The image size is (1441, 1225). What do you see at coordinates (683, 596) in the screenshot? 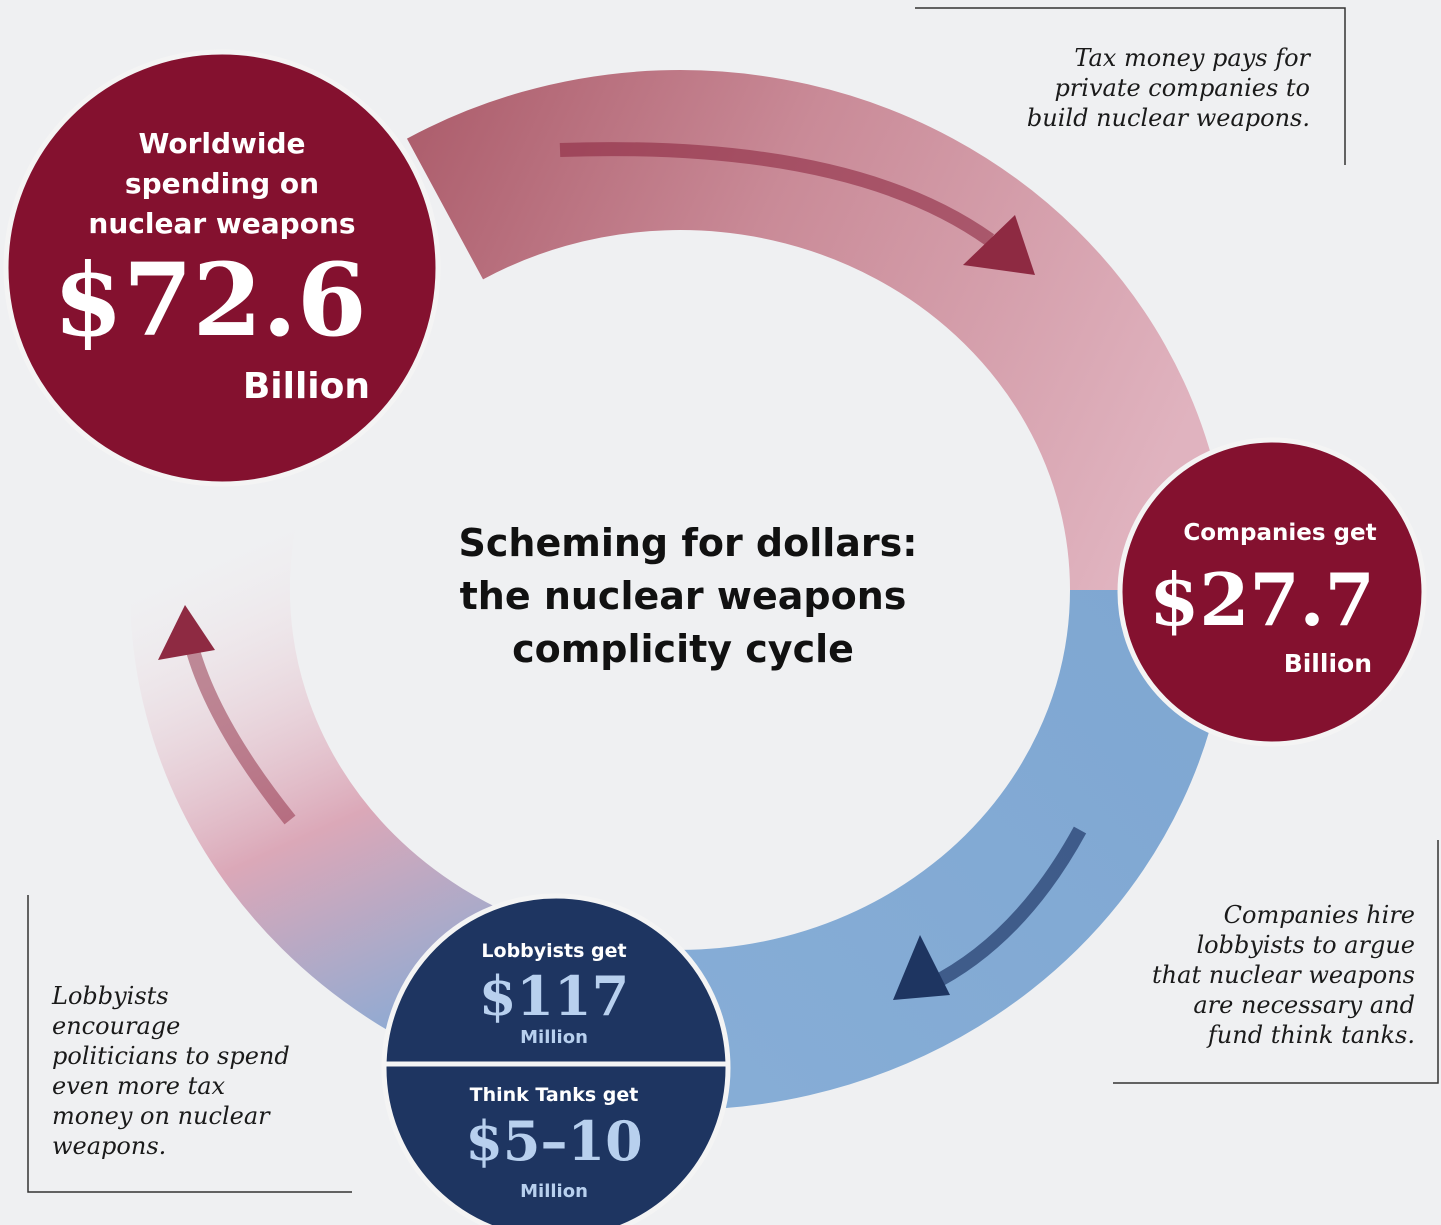
I see `title-line: the nuclear weapons` at bounding box center [683, 596].